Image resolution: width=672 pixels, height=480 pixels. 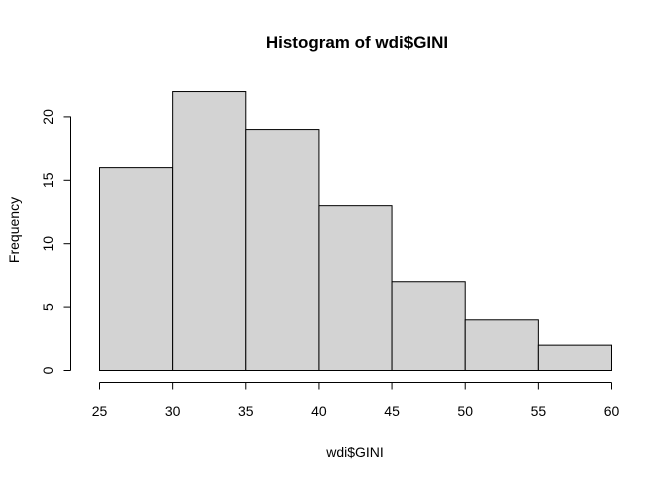 I want to click on x-axis-label: wdi$GINI, so click(x=354, y=452).